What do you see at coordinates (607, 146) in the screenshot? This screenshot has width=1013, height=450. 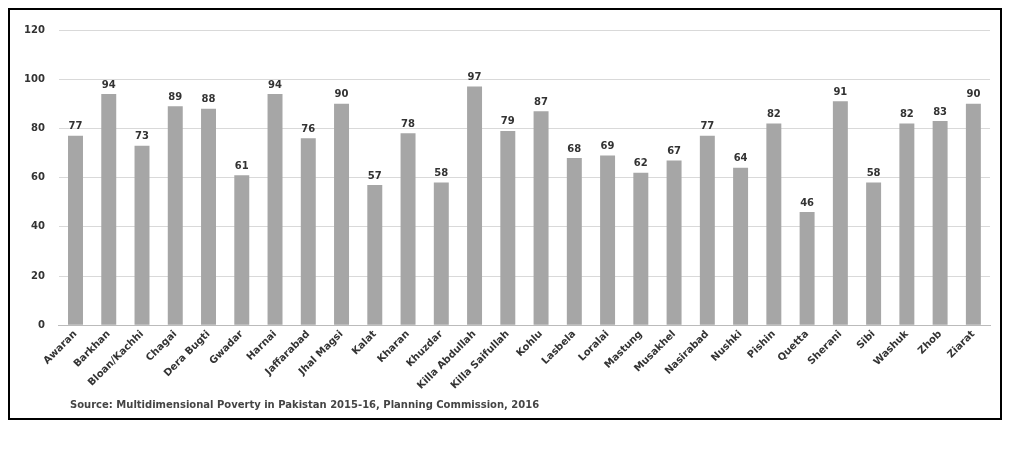 I see `data-label: 69` at bounding box center [607, 146].